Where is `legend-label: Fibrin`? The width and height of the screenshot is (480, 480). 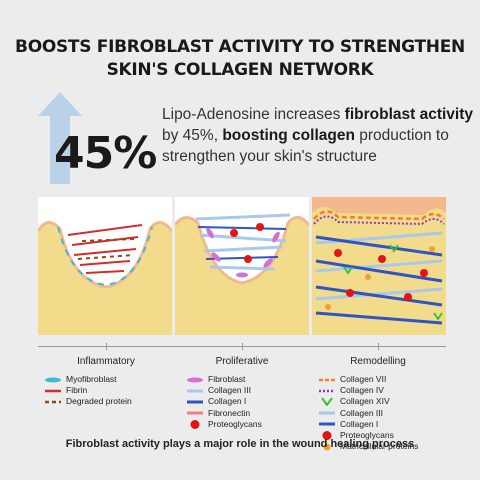
legend-label: Fibrin is located at coordinates (77, 390).